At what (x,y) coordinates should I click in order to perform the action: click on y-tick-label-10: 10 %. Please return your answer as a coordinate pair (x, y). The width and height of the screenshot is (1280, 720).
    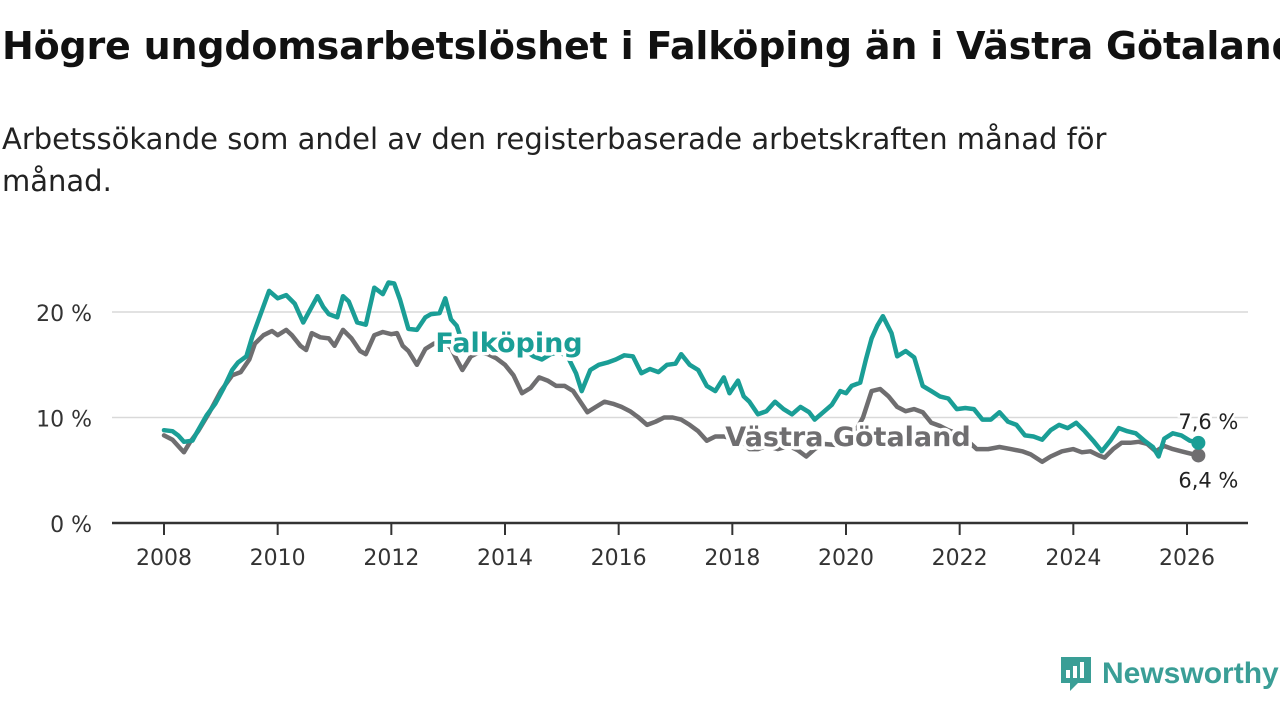
    Looking at the image, I should click on (64, 420).